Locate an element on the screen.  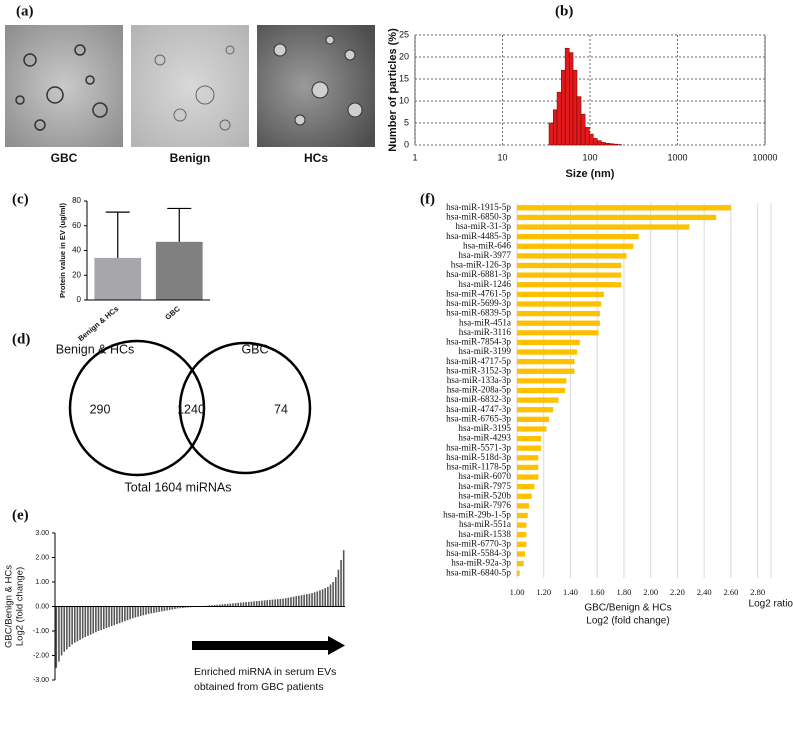
y-tick-label: 0 is located at coordinates (79, 299).